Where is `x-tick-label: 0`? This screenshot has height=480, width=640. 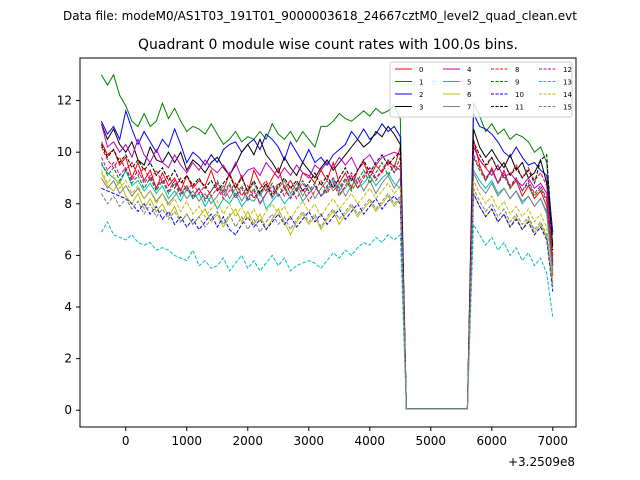 x-tick-label: 0 is located at coordinates (126, 441).